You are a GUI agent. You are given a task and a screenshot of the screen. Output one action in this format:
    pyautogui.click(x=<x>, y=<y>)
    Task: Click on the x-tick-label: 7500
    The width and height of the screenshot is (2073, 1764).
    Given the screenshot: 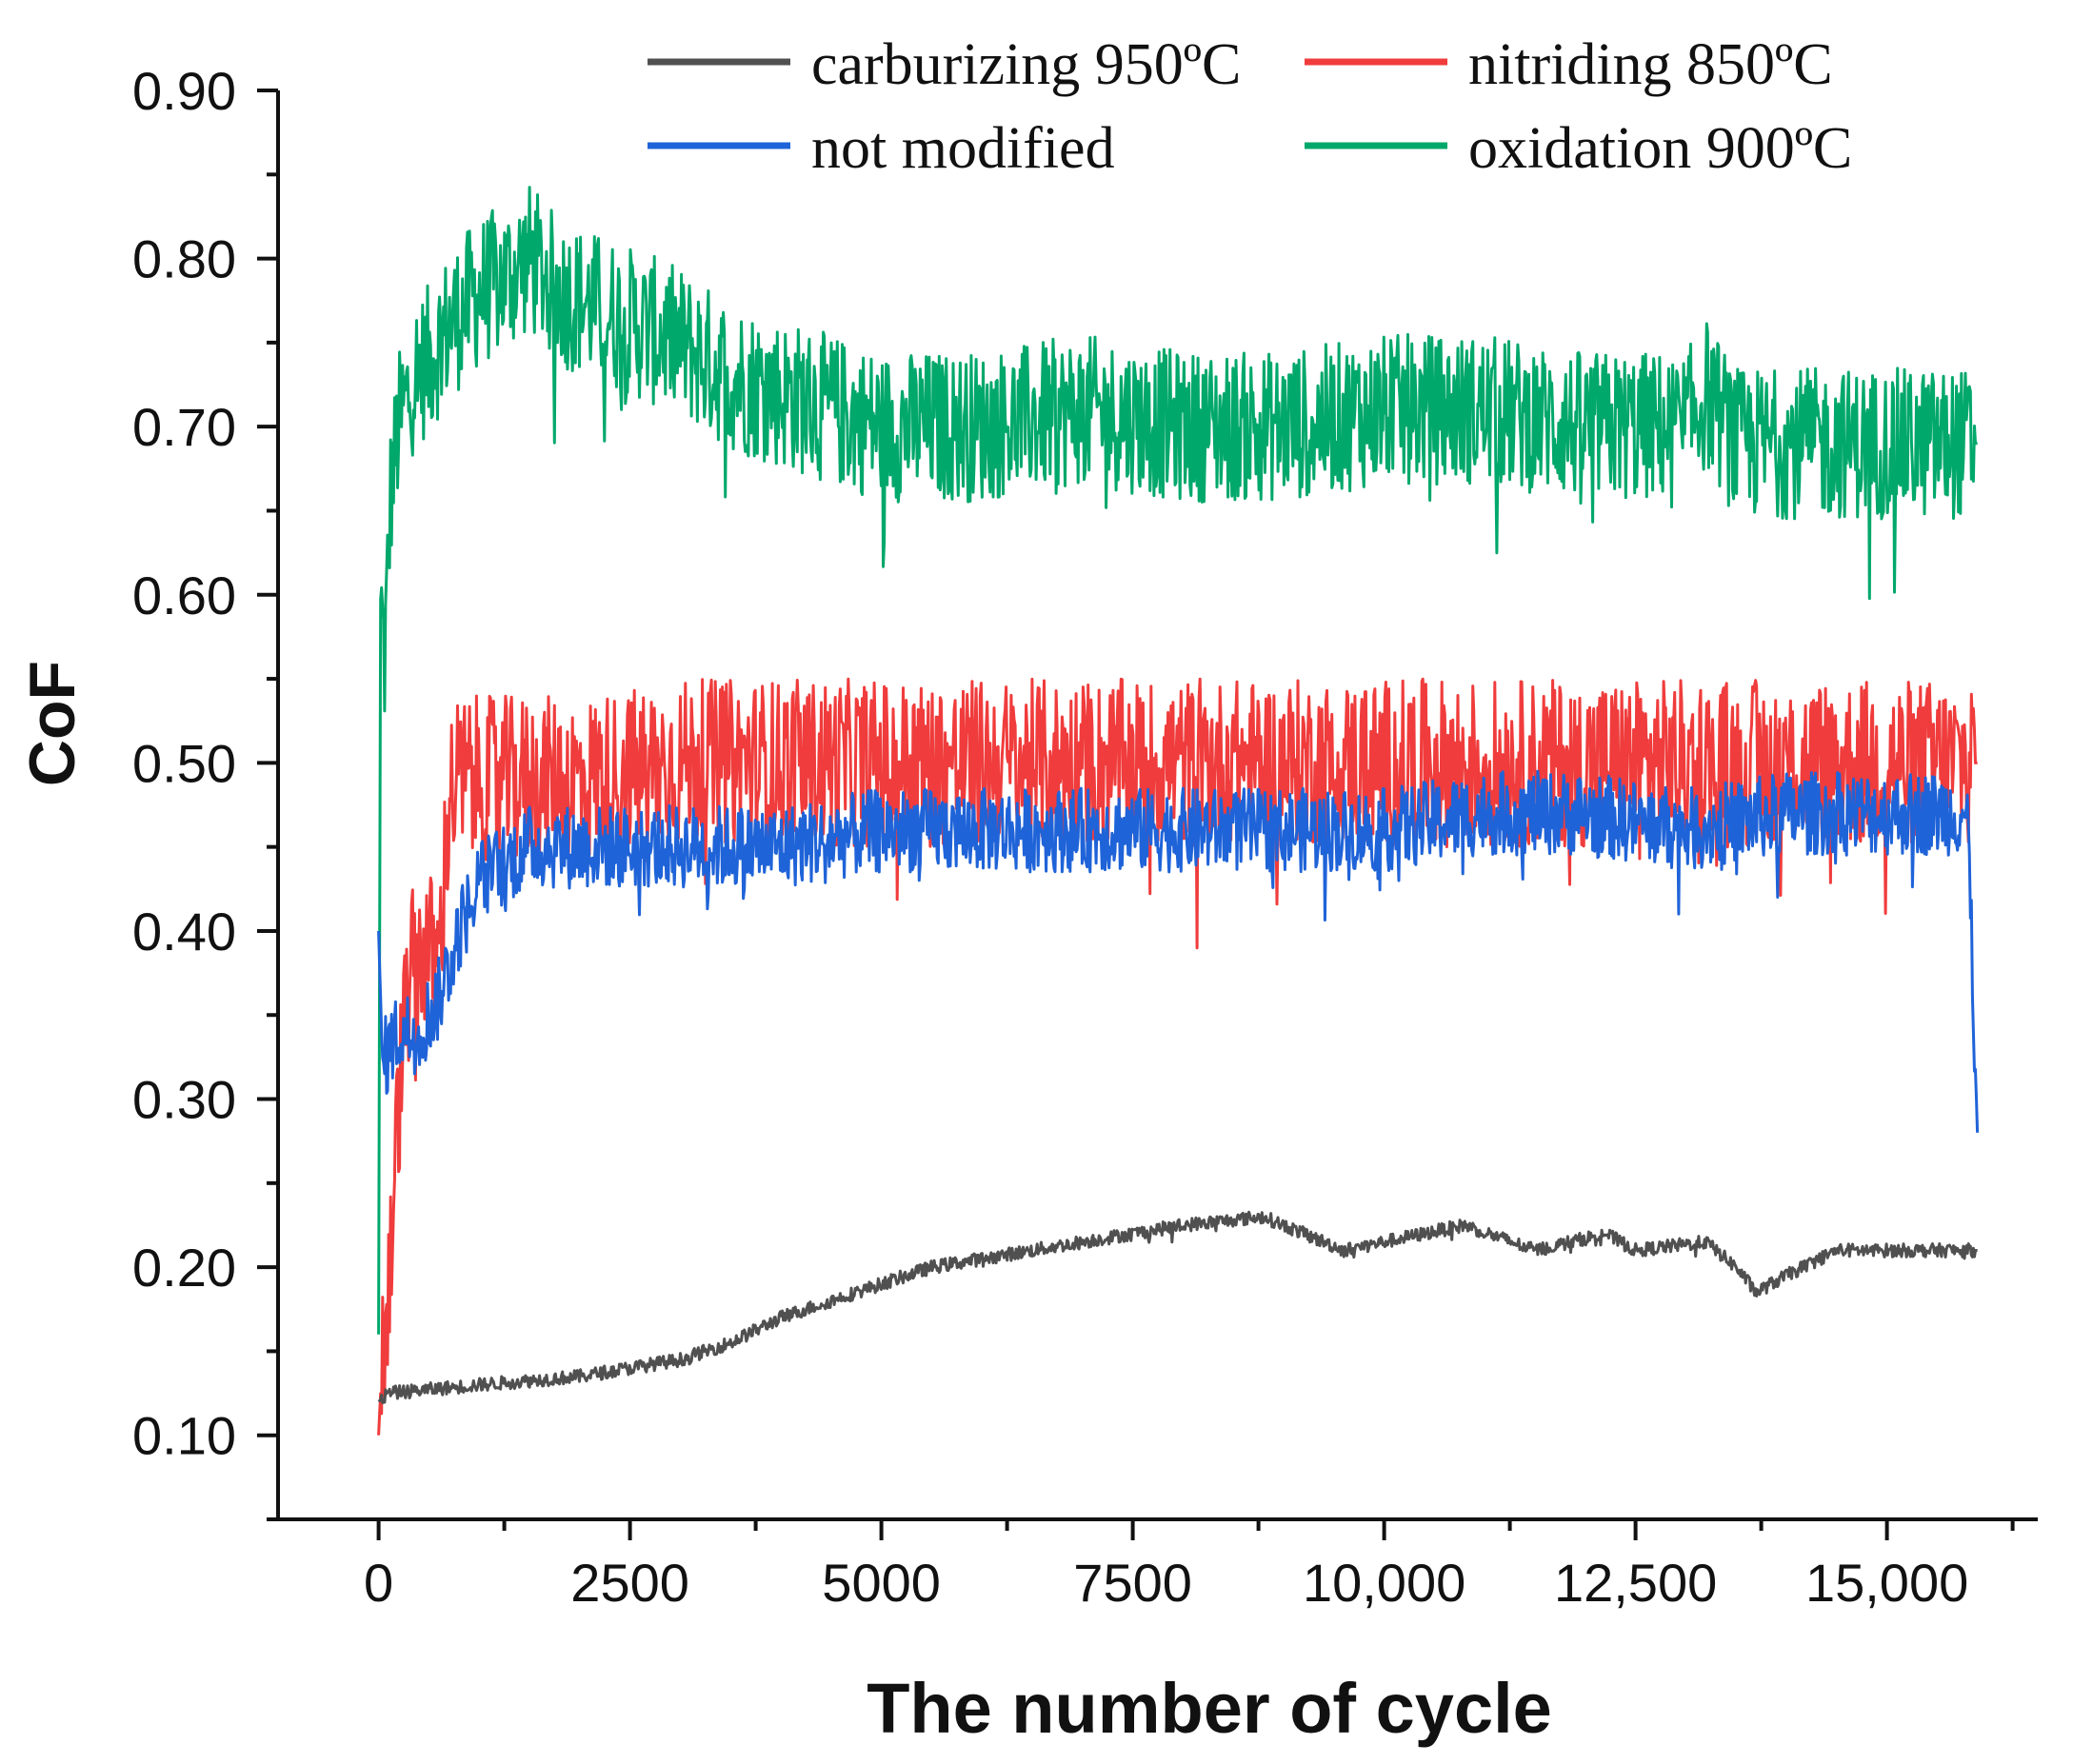 What is the action you would take?
    pyautogui.click(x=1132, y=1583)
    